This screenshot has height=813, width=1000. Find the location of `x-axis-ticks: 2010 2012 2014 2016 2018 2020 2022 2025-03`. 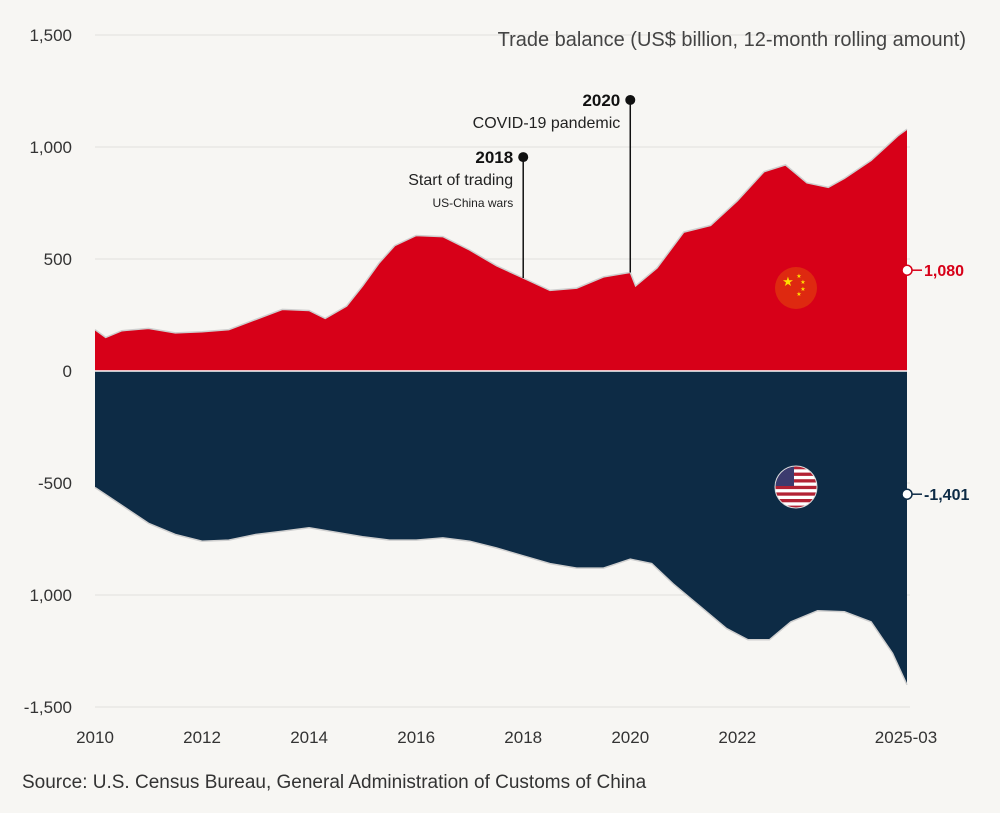

x-axis-ticks: 2010 2012 2014 2016 2018 2020 2022 2025-03 is located at coordinates (506, 737).